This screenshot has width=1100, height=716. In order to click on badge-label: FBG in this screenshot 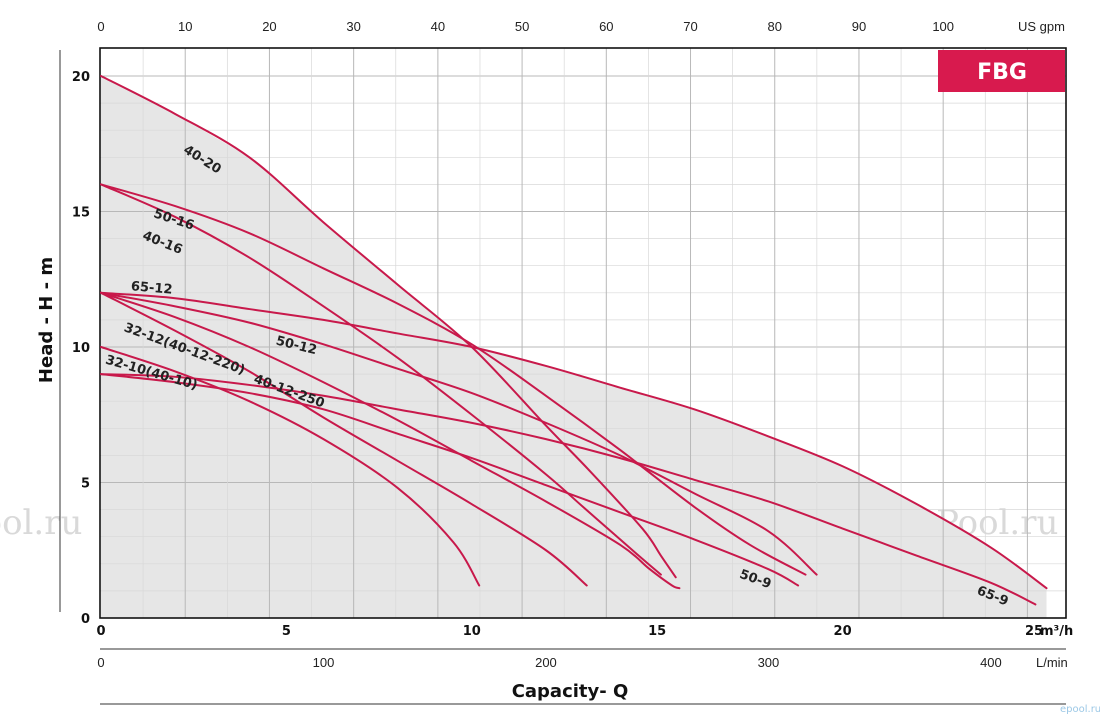, I will do `click(1002, 72)`.